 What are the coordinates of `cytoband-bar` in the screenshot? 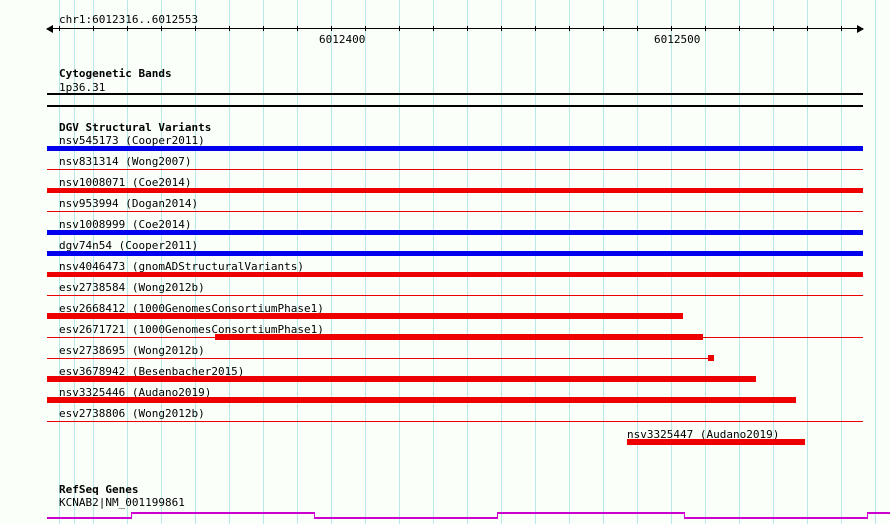 It's located at (455, 94).